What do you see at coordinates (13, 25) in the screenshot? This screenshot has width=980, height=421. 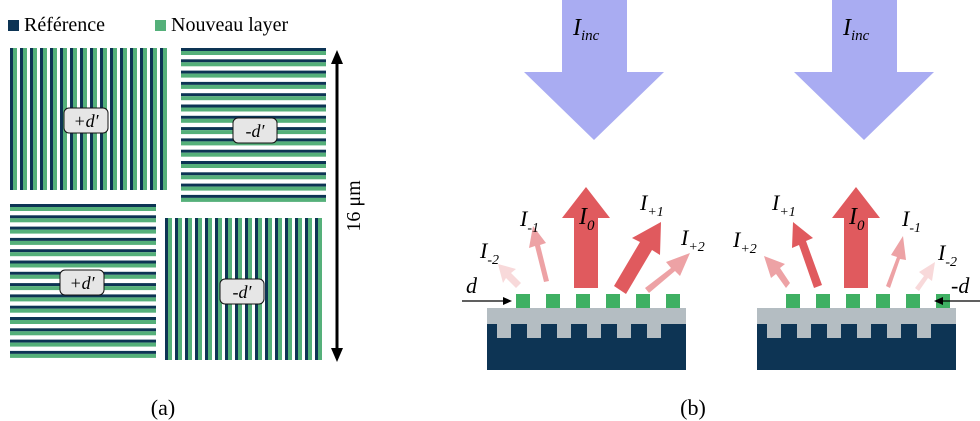 I see `legend-swatch-reference` at bounding box center [13, 25].